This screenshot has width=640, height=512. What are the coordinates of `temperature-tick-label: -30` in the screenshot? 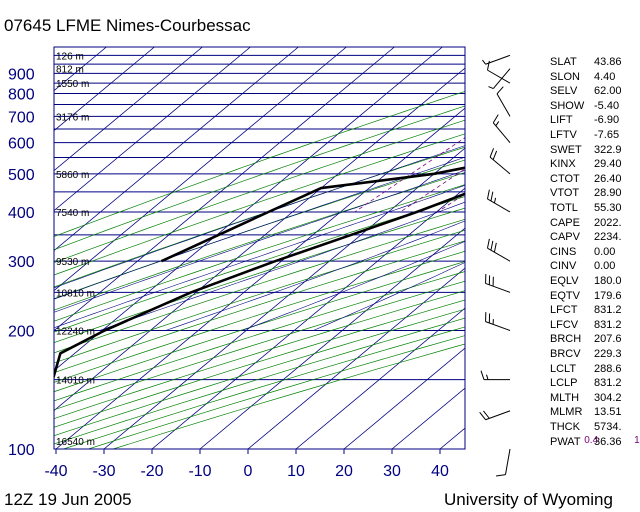 It's located at (103, 471).